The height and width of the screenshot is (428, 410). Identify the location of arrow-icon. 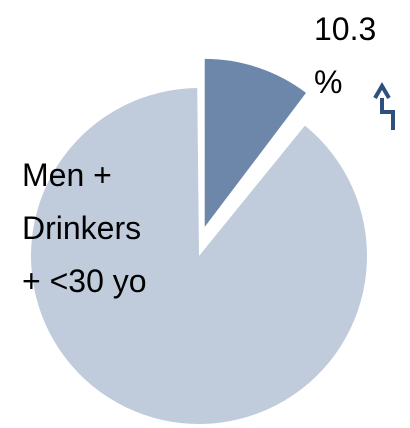
(384, 106).